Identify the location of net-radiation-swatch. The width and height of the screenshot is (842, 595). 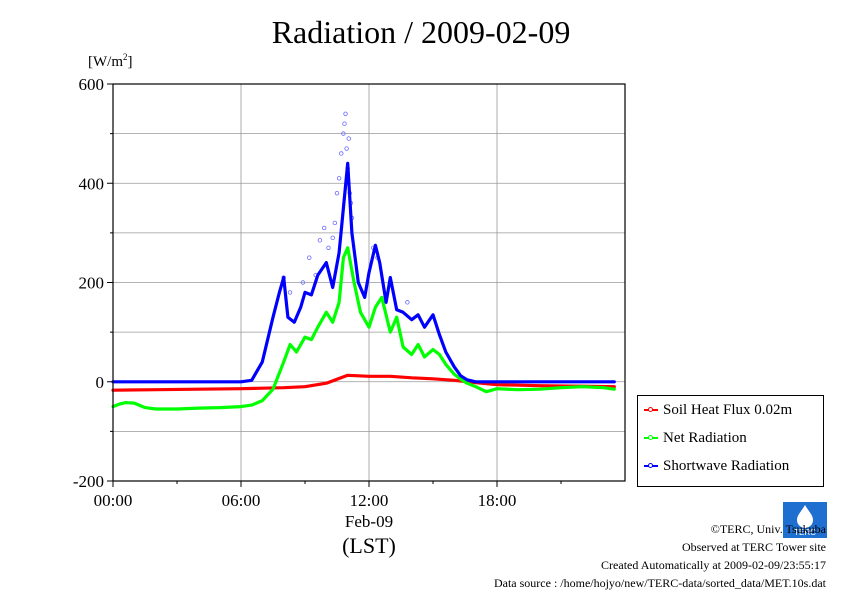
(651, 437).